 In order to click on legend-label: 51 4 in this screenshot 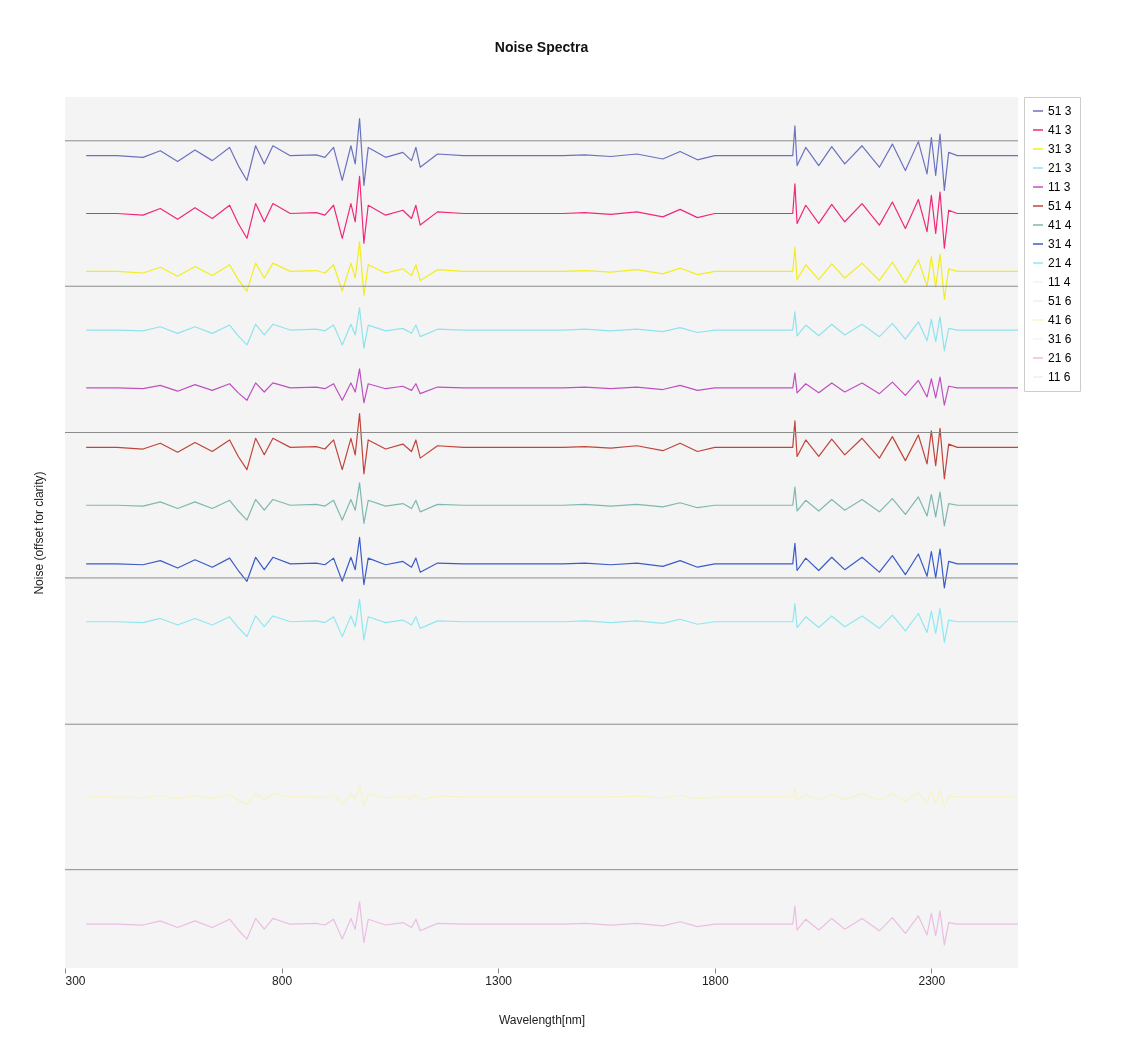, I will do `click(1060, 206)`.